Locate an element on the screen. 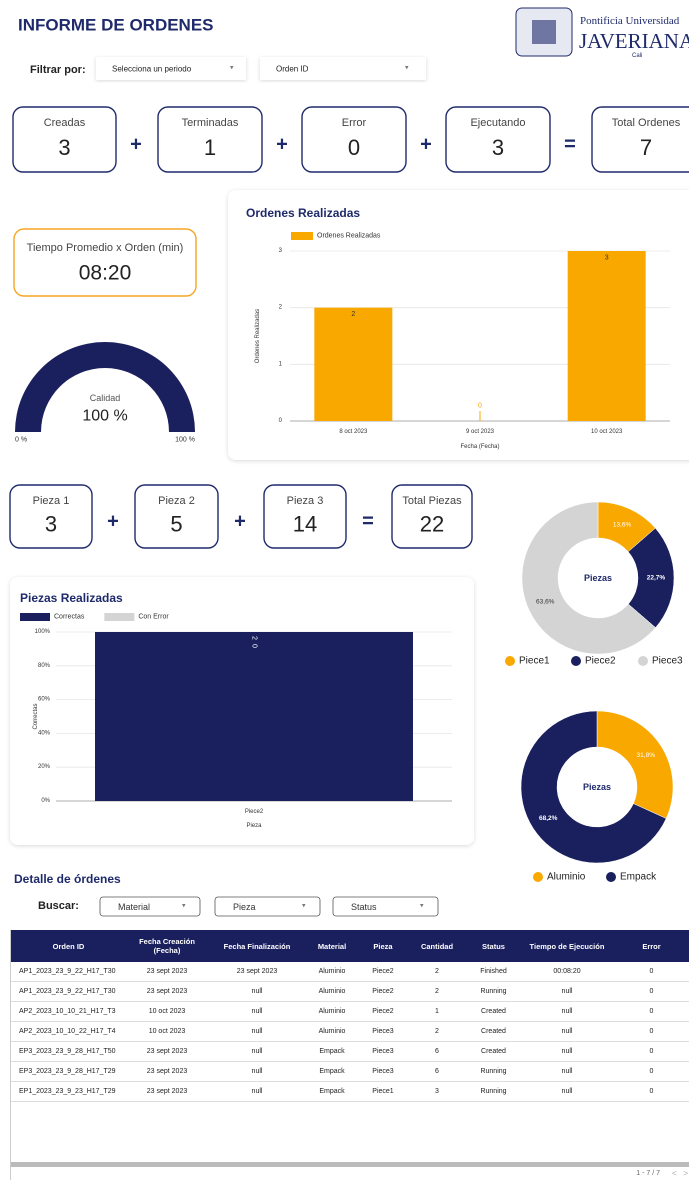 The image size is (689, 1184). column-header: Material is located at coordinates (332, 946).